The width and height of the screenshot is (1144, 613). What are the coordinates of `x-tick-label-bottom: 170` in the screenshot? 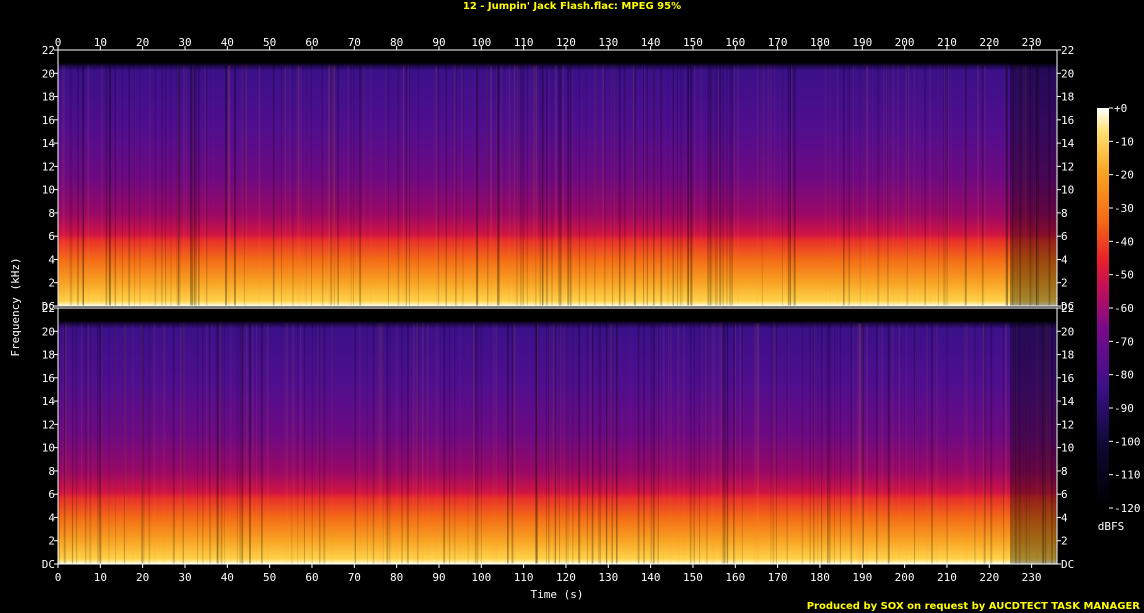 It's located at (778, 577).